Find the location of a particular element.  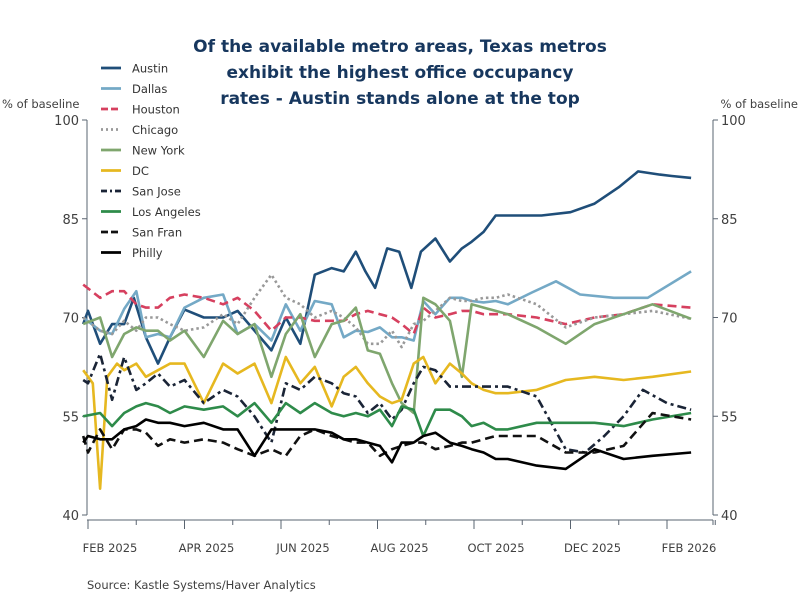

legend-label-chicago: Chicago is located at coordinates (155, 130).